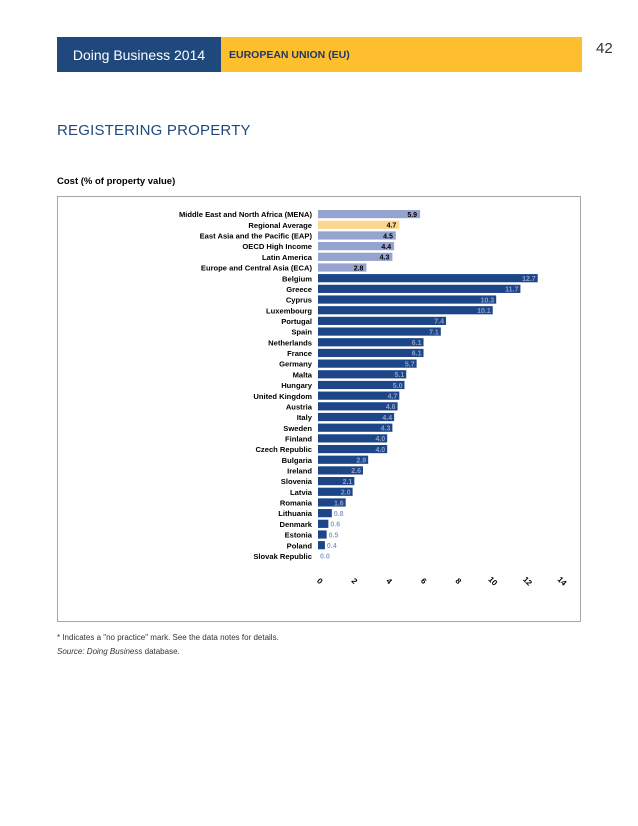 This screenshot has width=638, height=826. What do you see at coordinates (297, 428) in the screenshot?
I see `category-label: Sweden` at bounding box center [297, 428].